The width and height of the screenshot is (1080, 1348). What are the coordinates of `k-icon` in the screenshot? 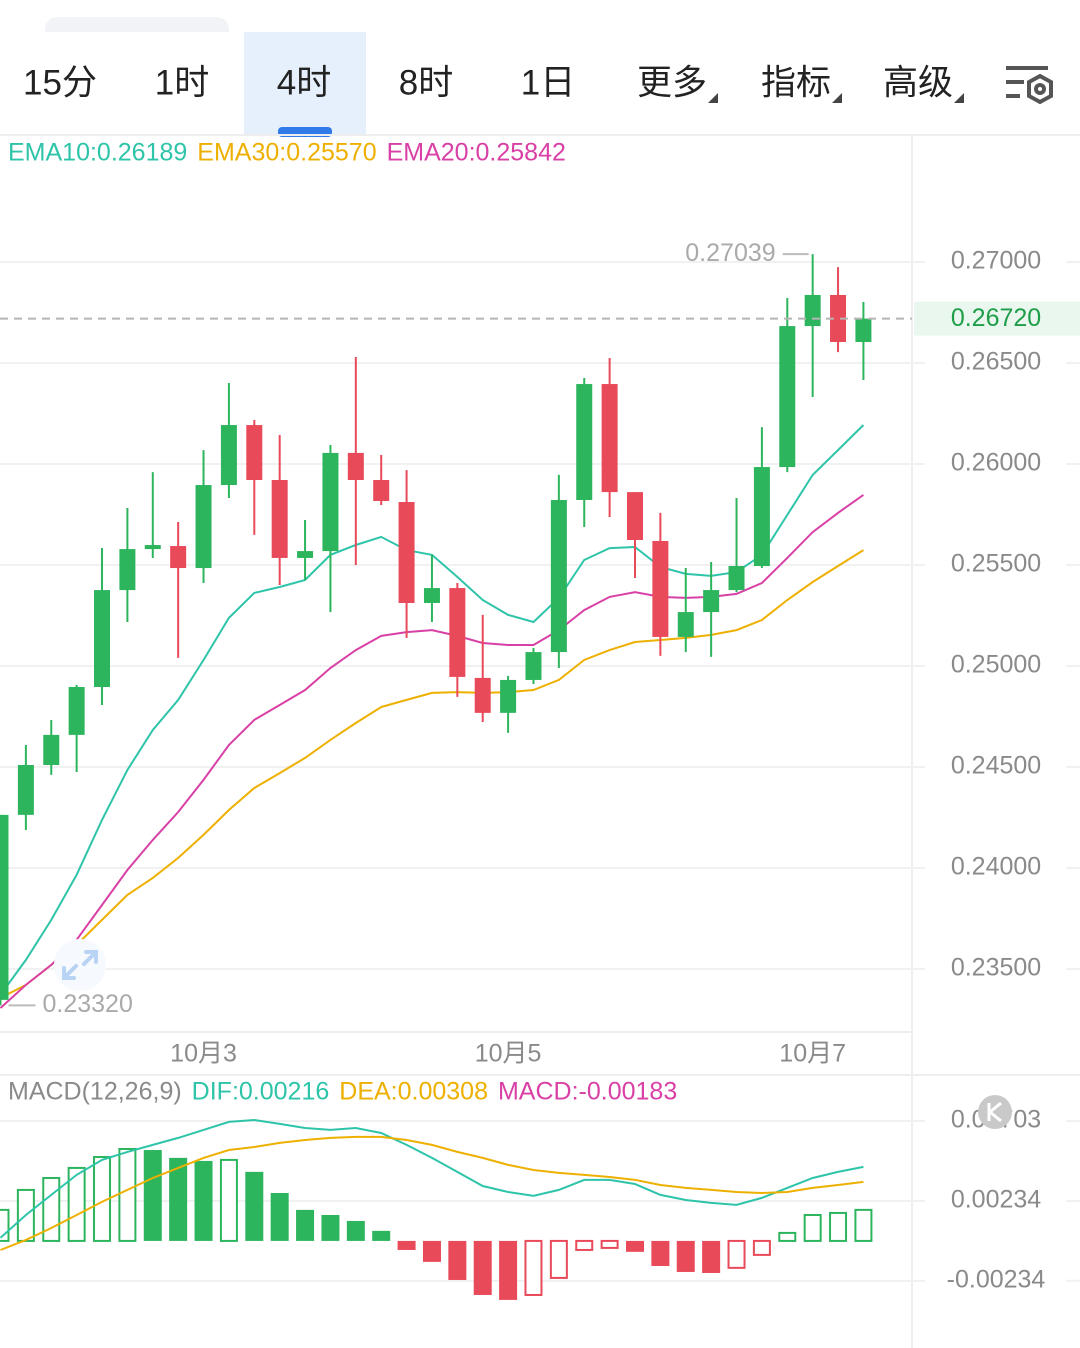 It's located at (995, 1112).